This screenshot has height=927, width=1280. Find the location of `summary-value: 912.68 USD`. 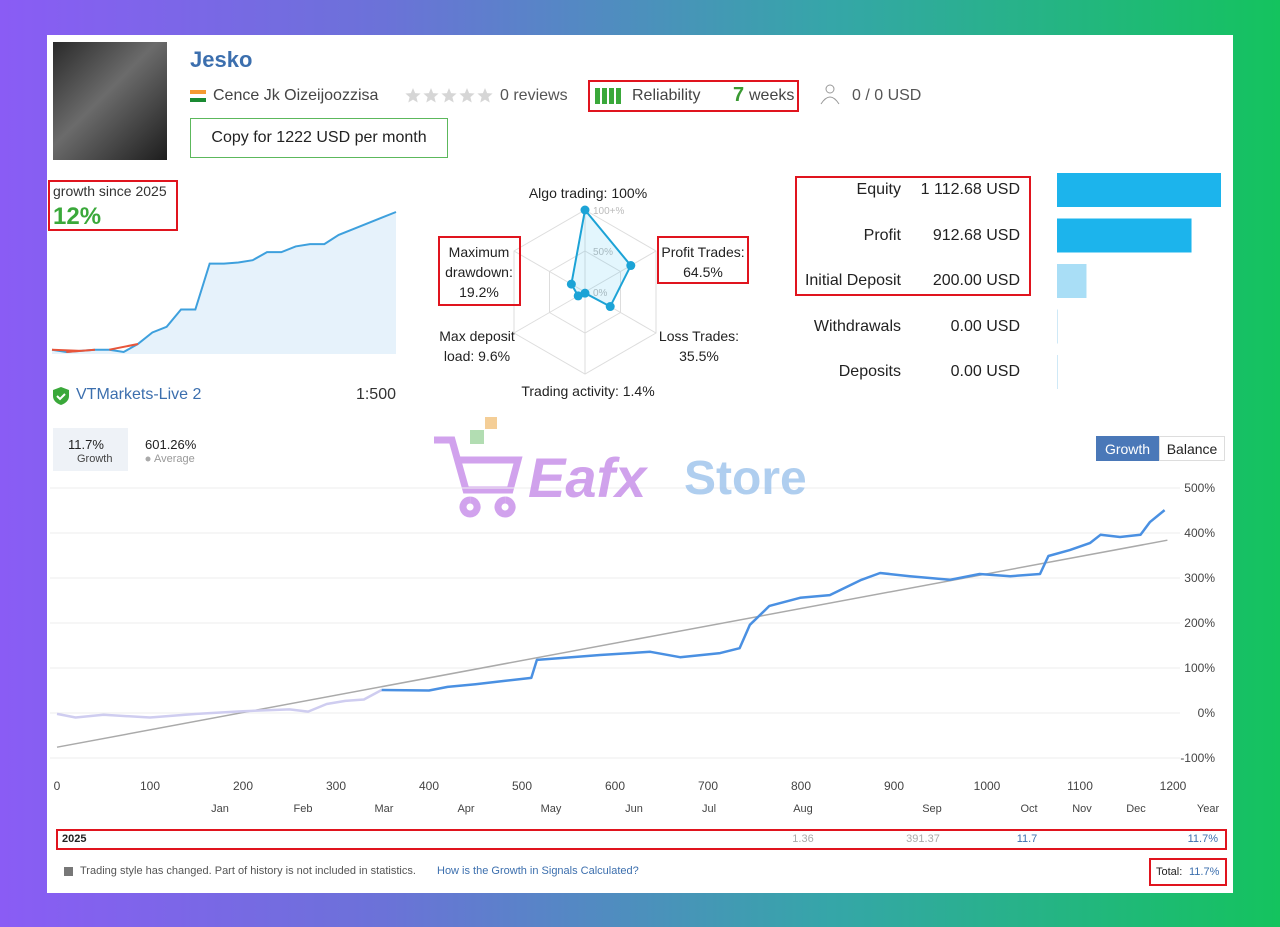

summary-value: 912.68 USD is located at coordinates (976, 235).